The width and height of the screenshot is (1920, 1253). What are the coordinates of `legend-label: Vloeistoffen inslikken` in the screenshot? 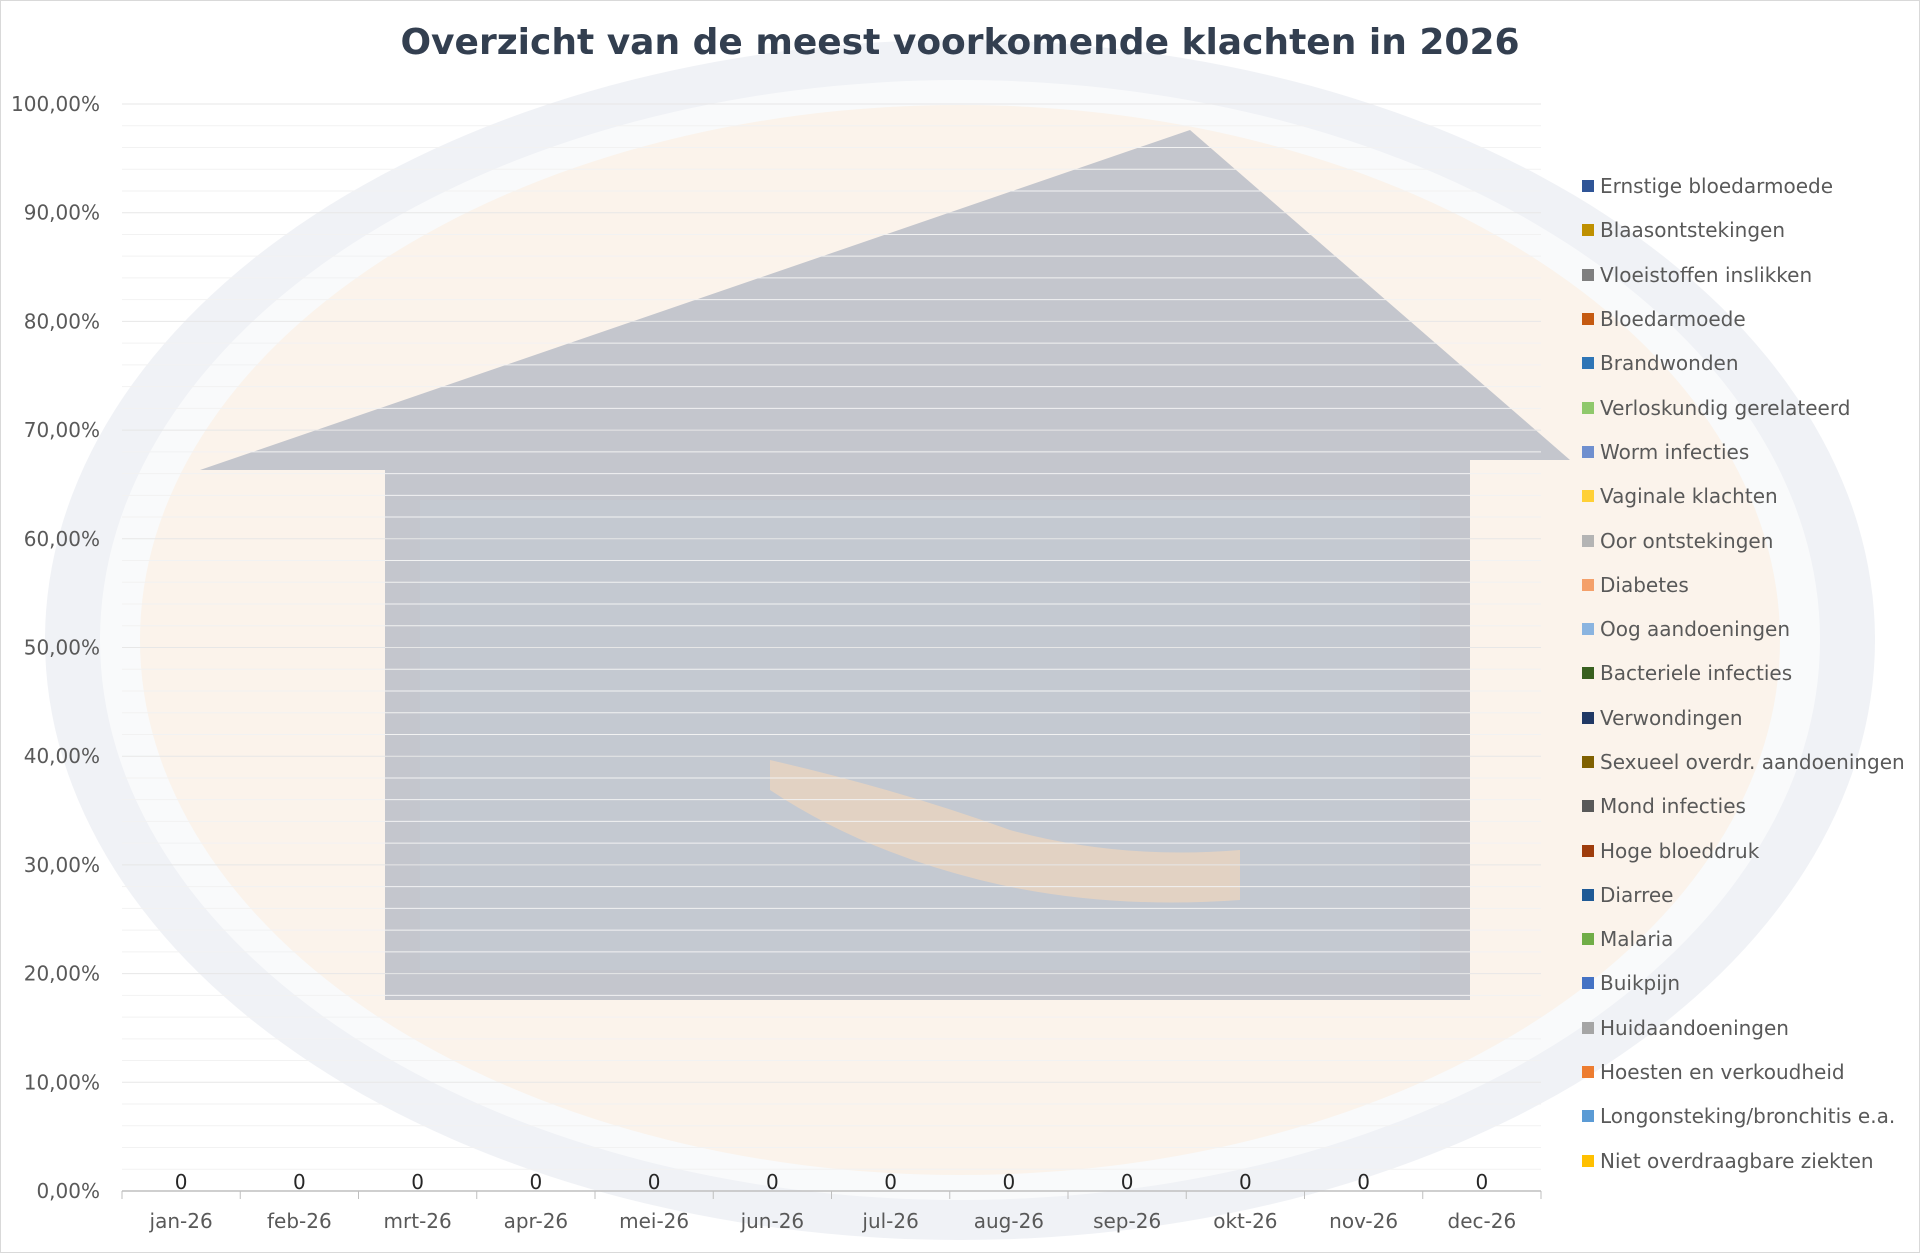 It's located at (1706, 274).